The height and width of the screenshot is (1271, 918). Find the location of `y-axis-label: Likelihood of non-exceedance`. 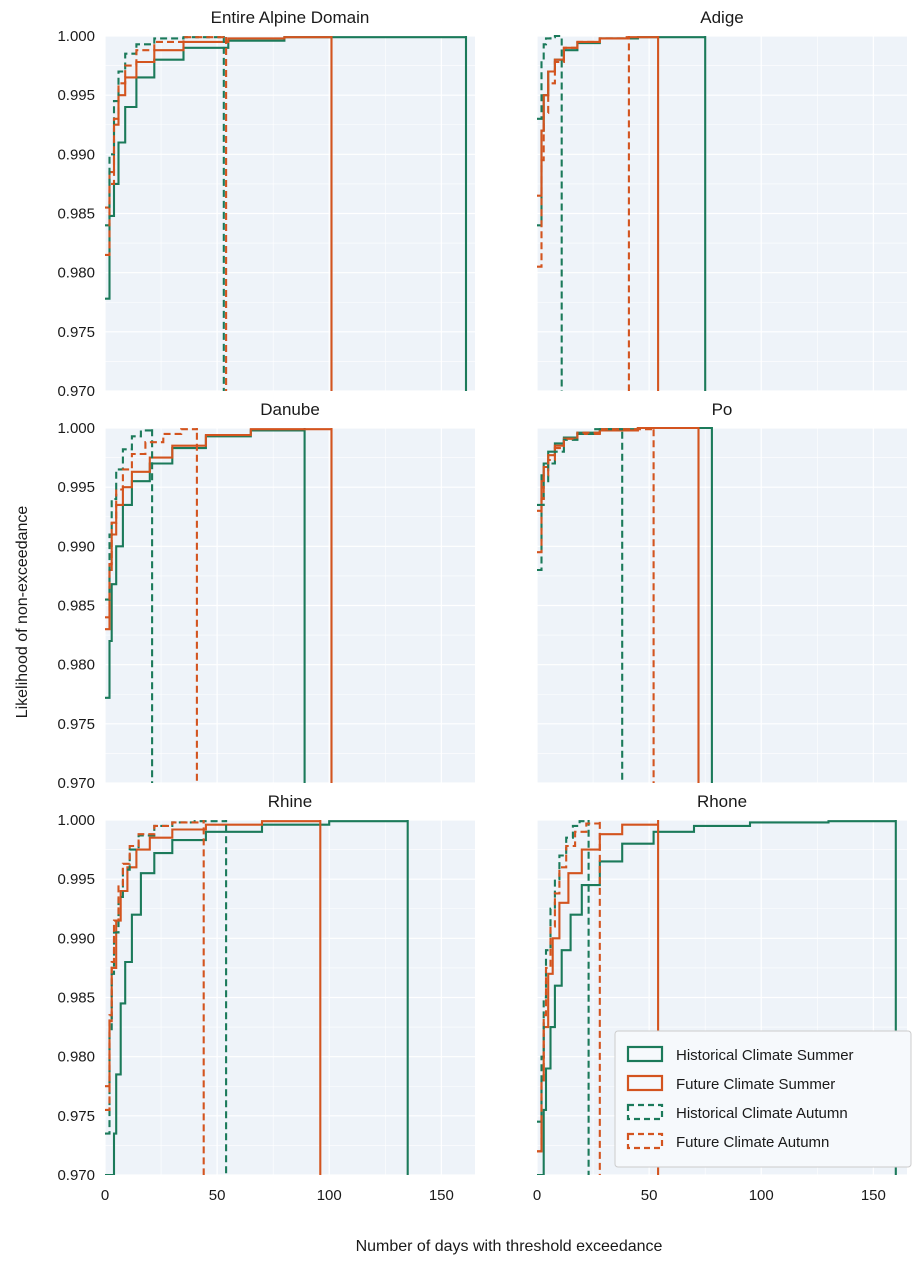

y-axis-label: Likelihood of non-exceedance is located at coordinates (22, 612).